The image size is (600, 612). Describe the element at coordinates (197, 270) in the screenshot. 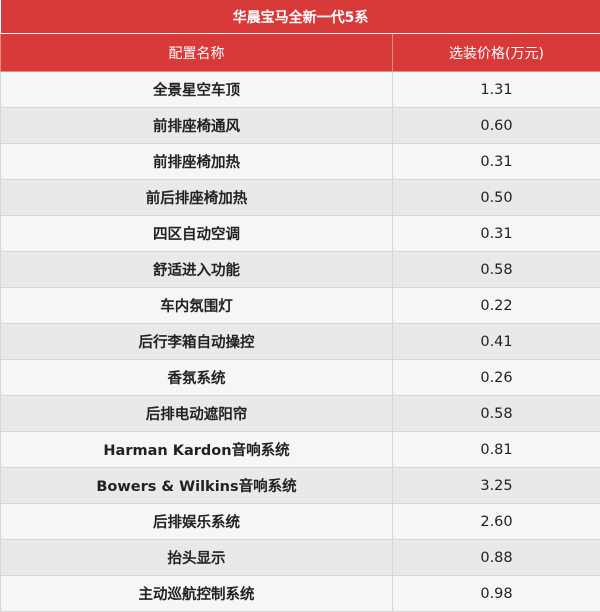

I see `option-name-cell: 舒适进入功能` at that location.